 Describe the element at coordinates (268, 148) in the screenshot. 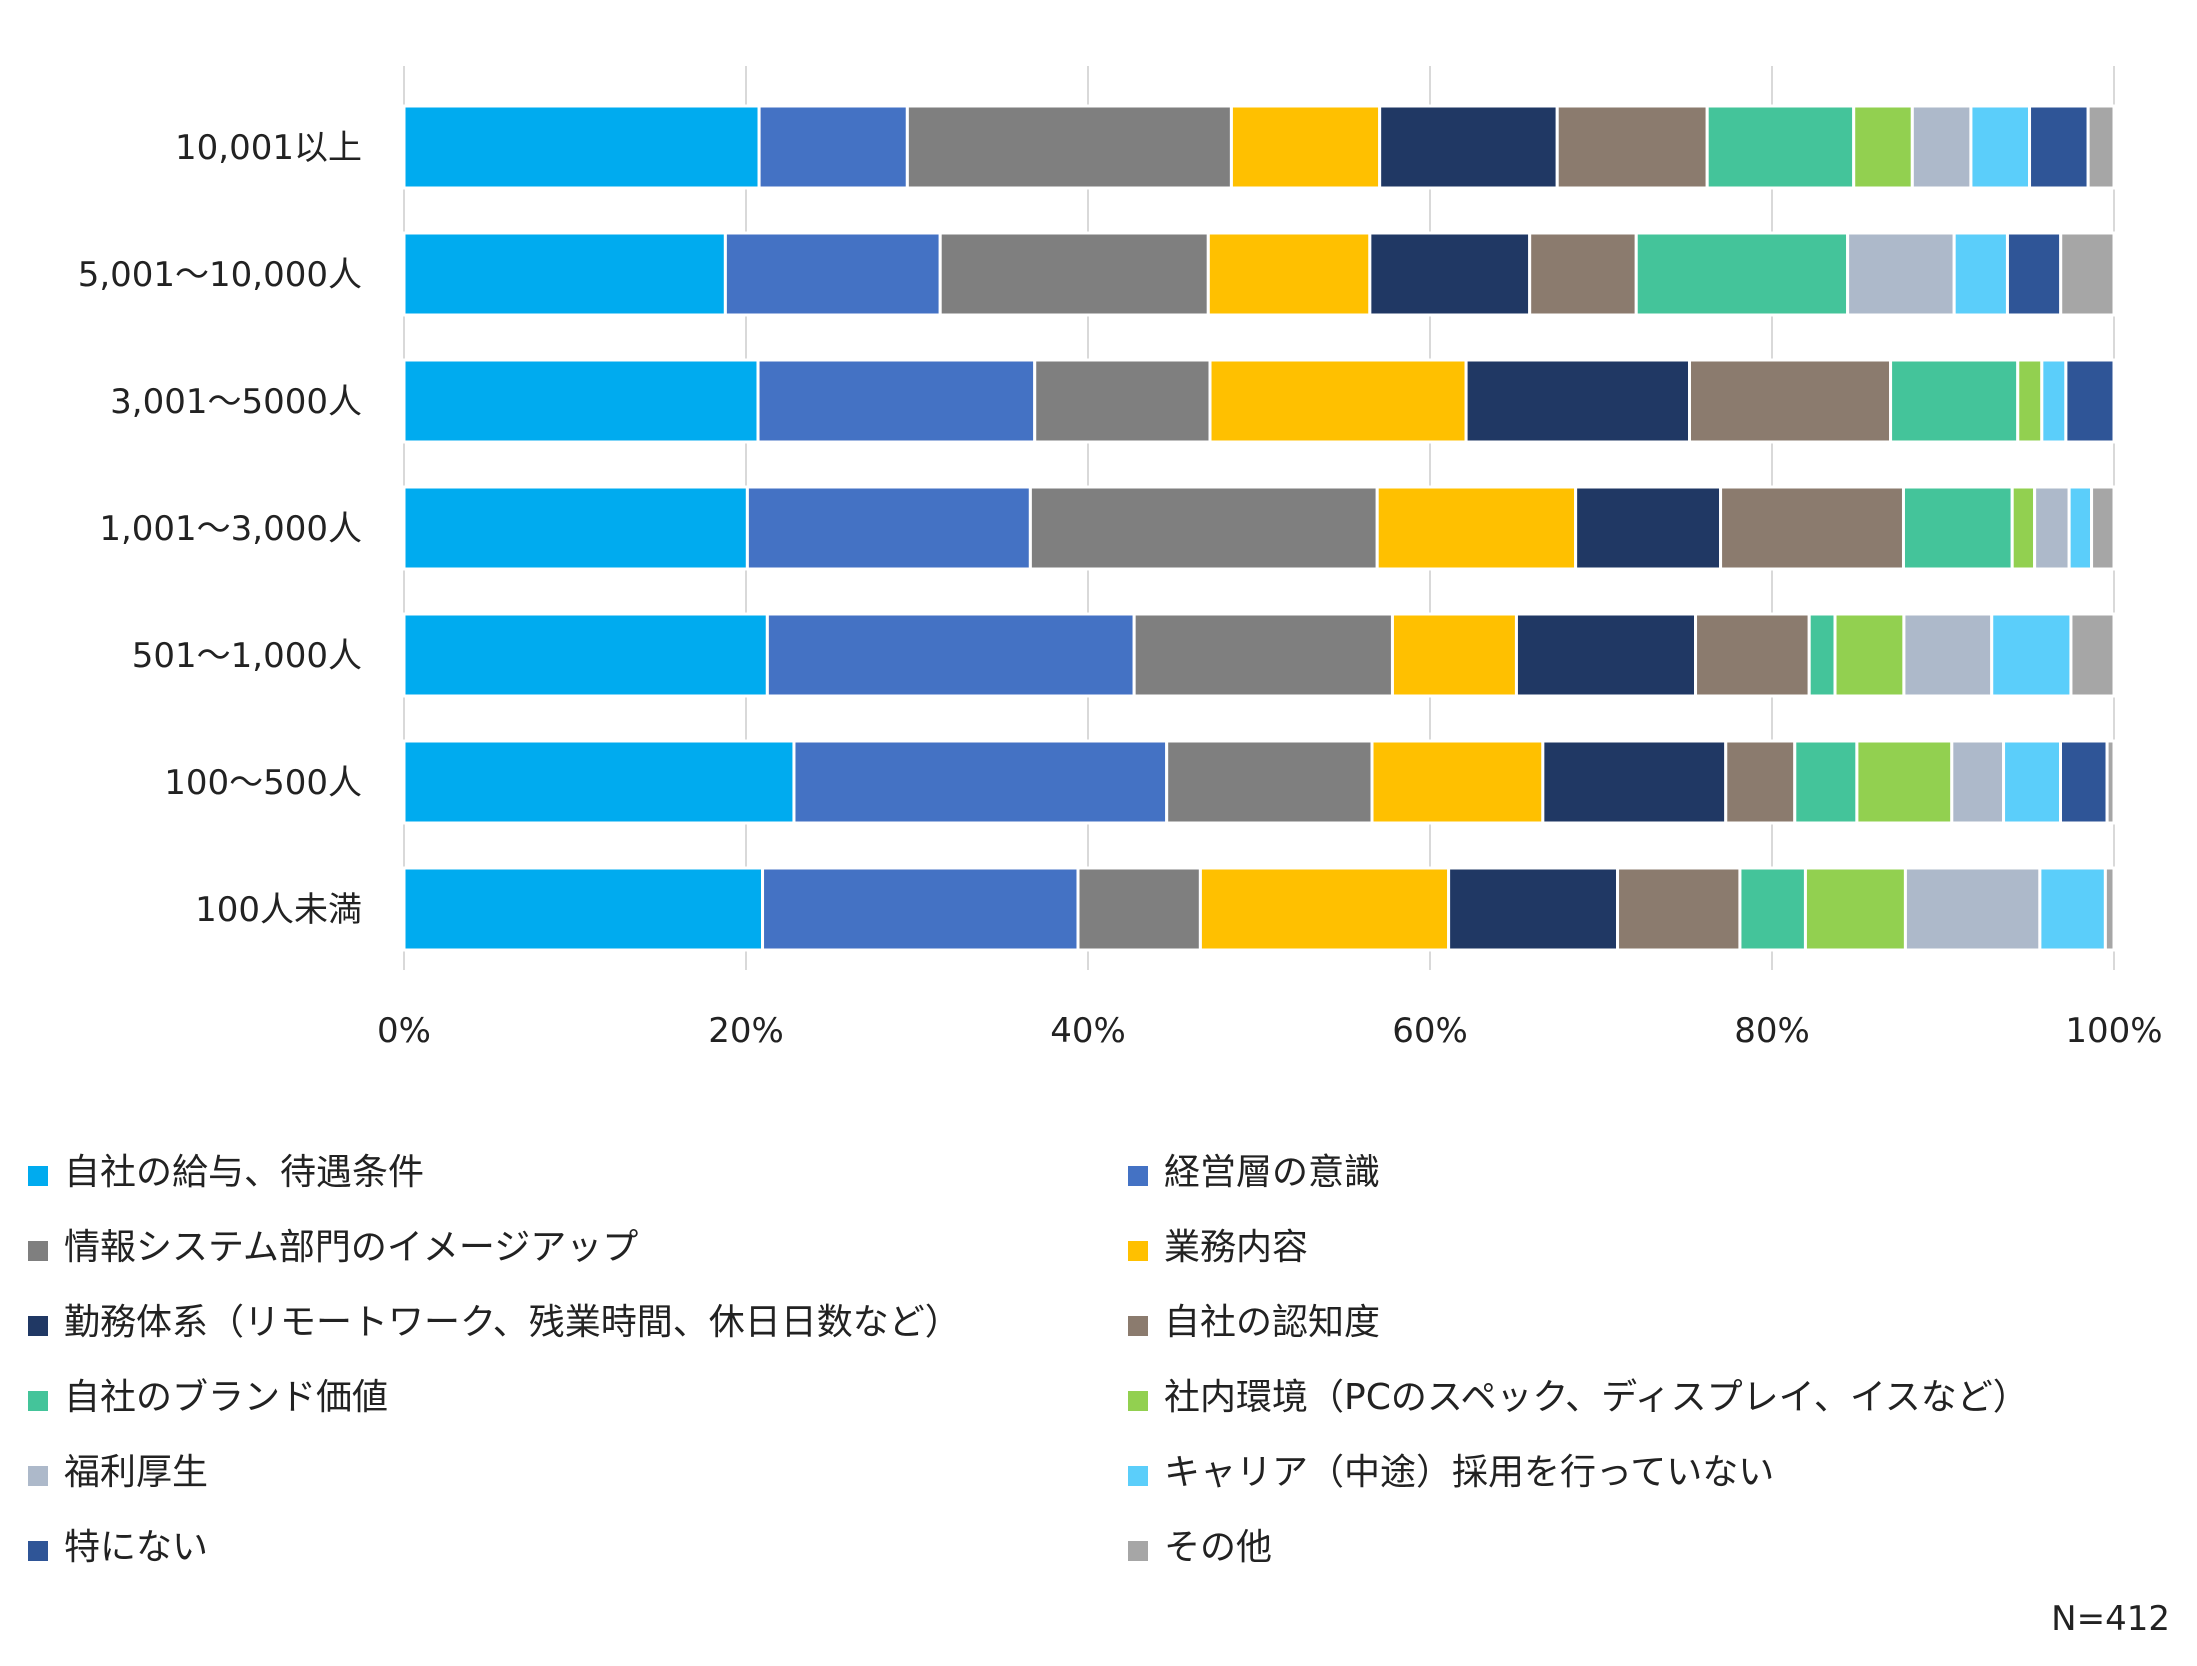

I see `category-label: 10,001以上` at that location.